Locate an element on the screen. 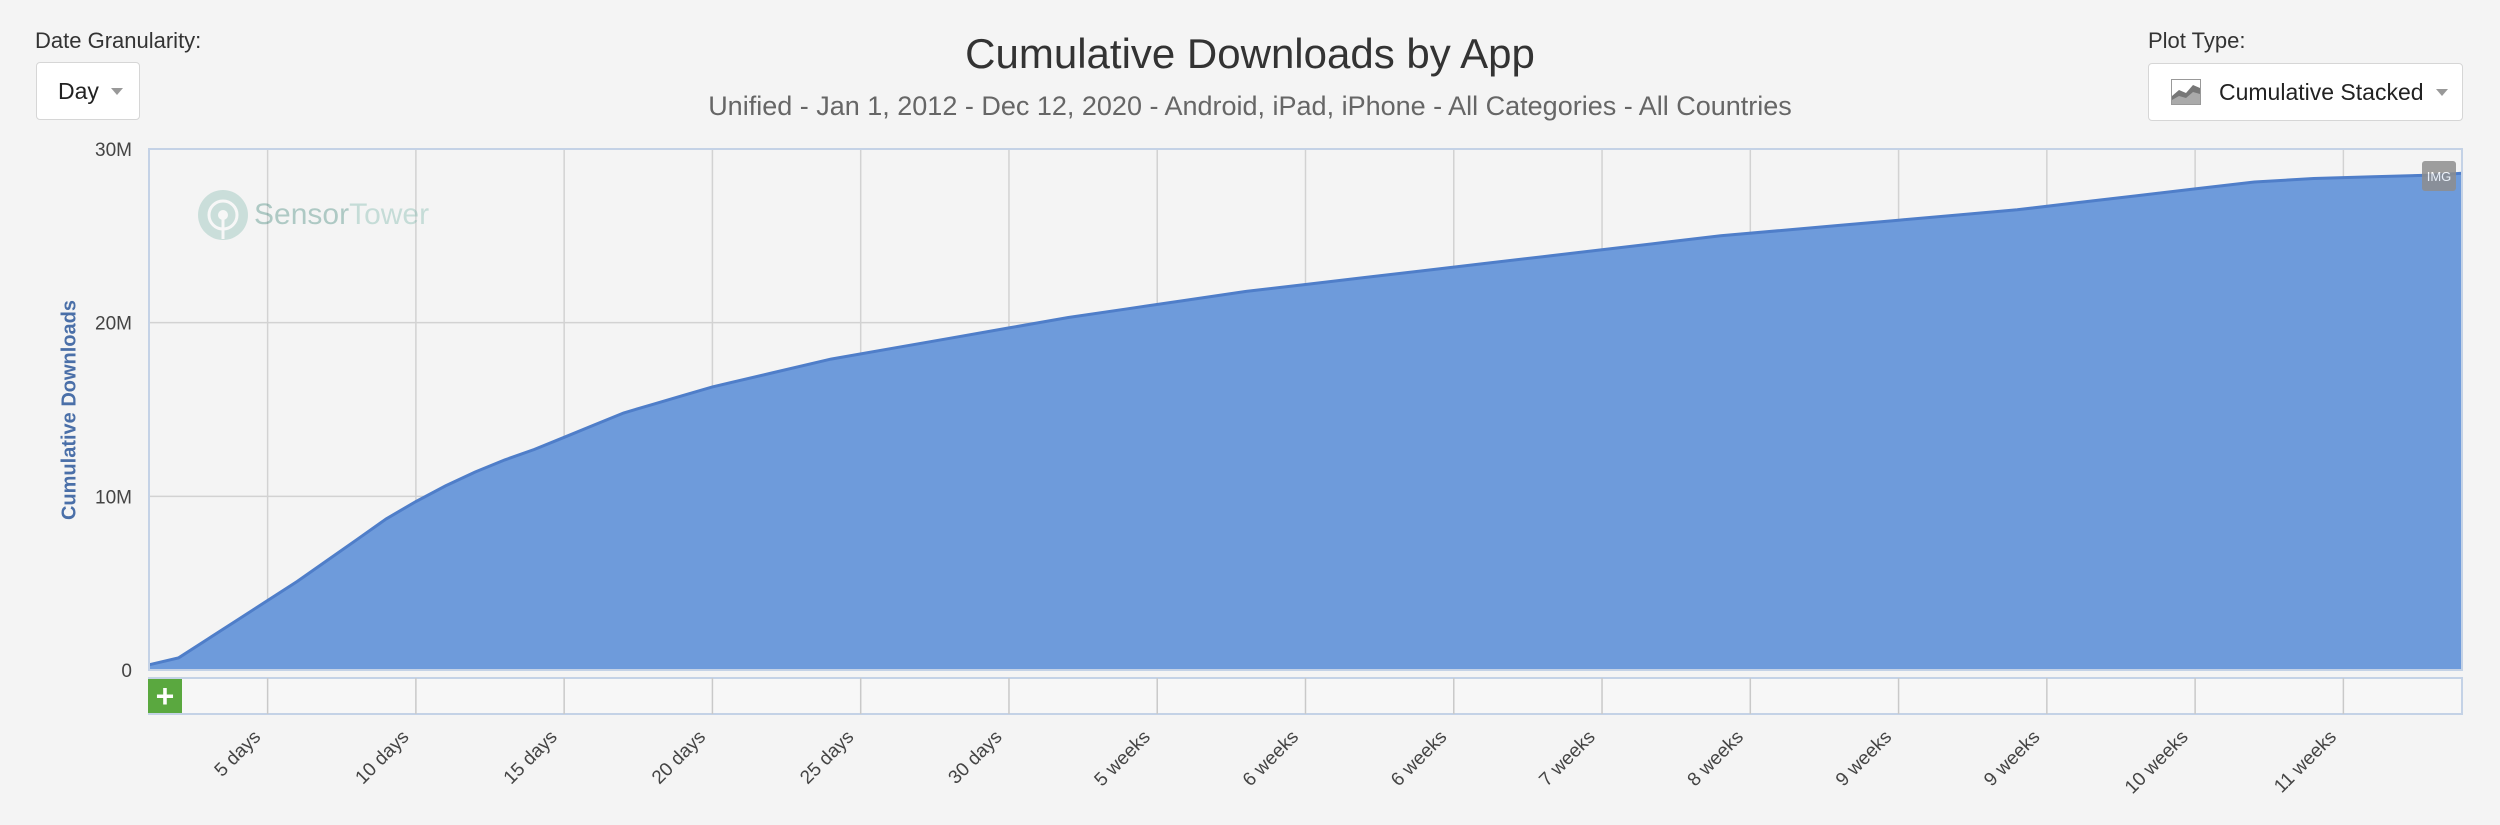  x-tick-label: 15 days is located at coordinates (531, 758).